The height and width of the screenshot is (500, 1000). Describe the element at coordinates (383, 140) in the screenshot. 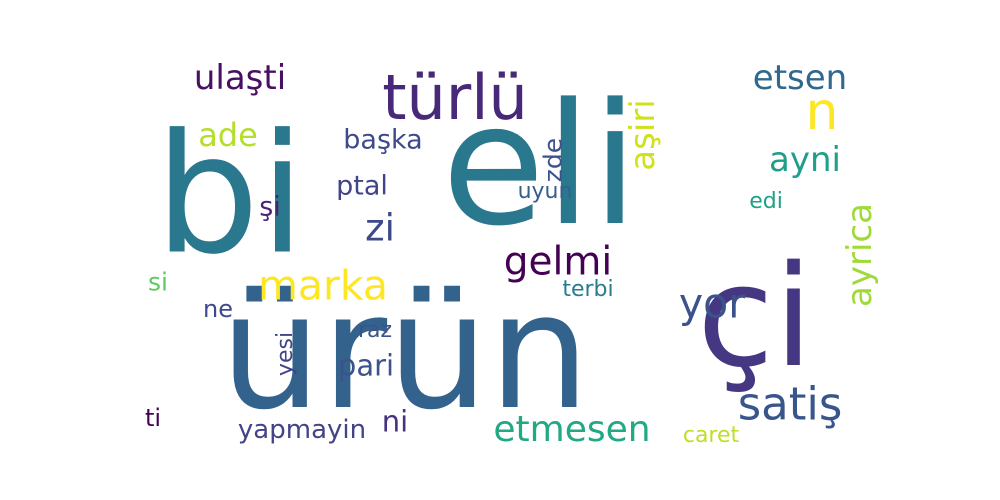

I see `word-baska: başka` at that location.